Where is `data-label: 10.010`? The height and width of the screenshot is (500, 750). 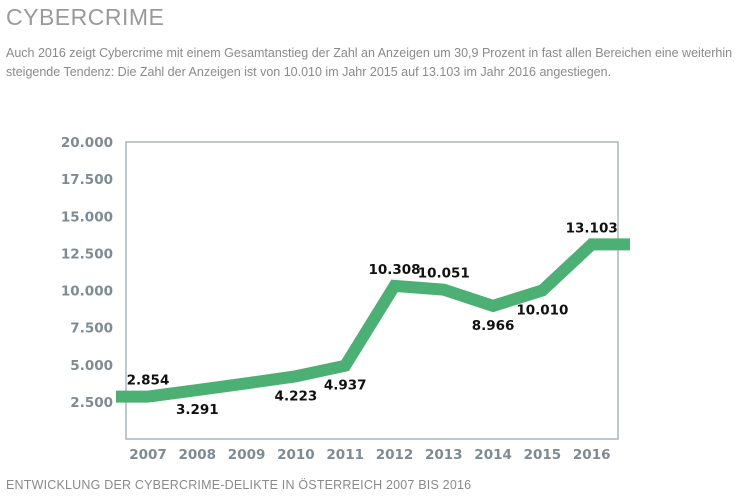 data-label: 10.010 is located at coordinates (542, 310).